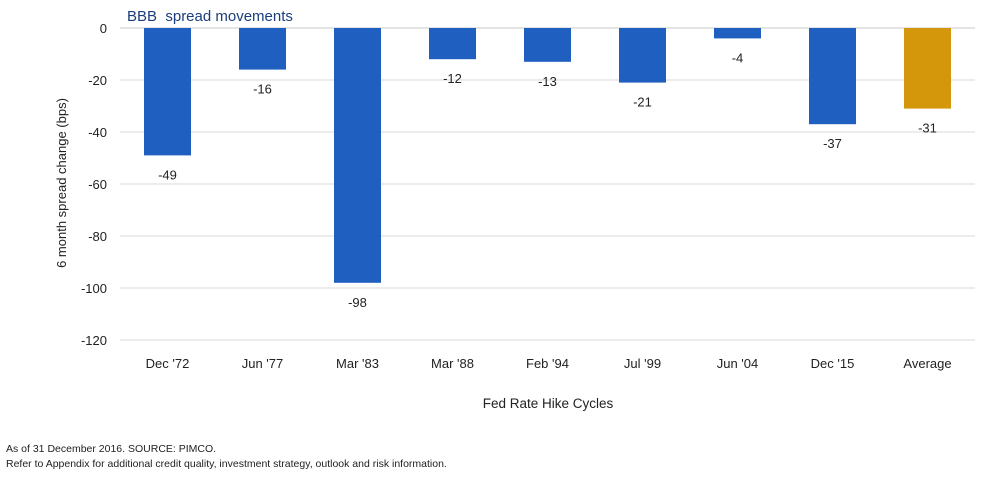 The image size is (987, 478). Describe the element at coordinates (263, 363) in the screenshot. I see `x-tick-label: Jun '77` at that location.